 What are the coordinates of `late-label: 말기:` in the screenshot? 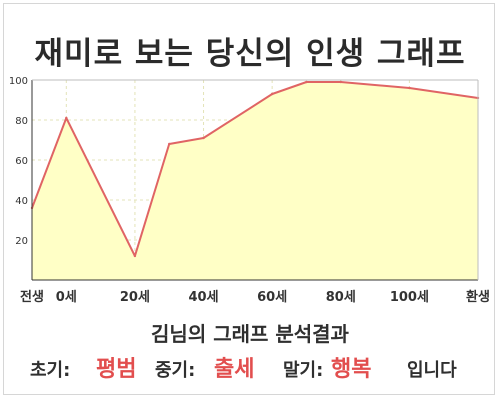 It's located at (303, 370).